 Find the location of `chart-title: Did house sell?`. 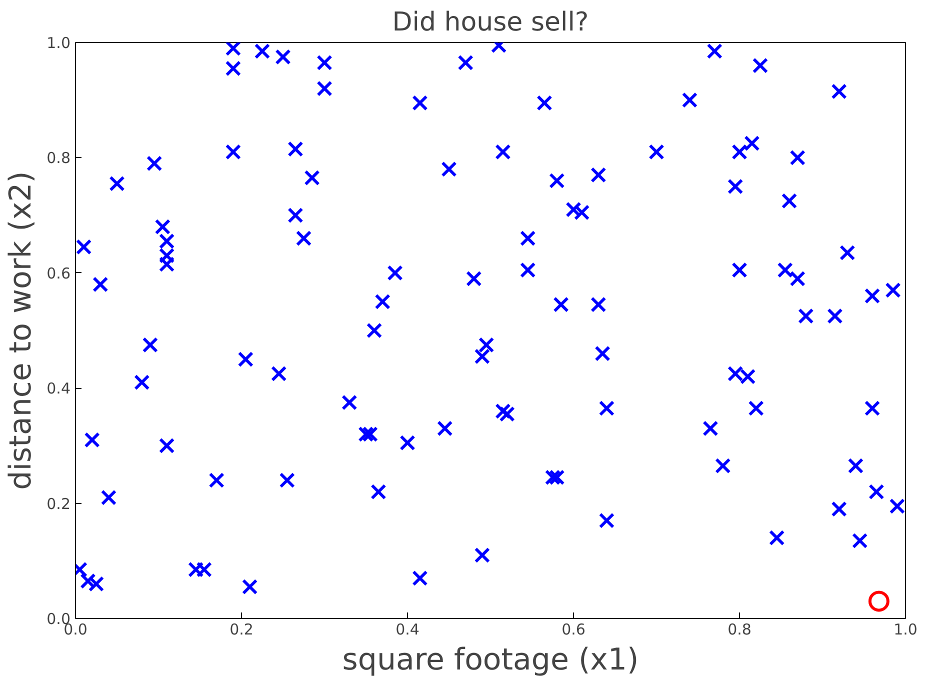

chart-title: Did house sell? is located at coordinates (490, 23).